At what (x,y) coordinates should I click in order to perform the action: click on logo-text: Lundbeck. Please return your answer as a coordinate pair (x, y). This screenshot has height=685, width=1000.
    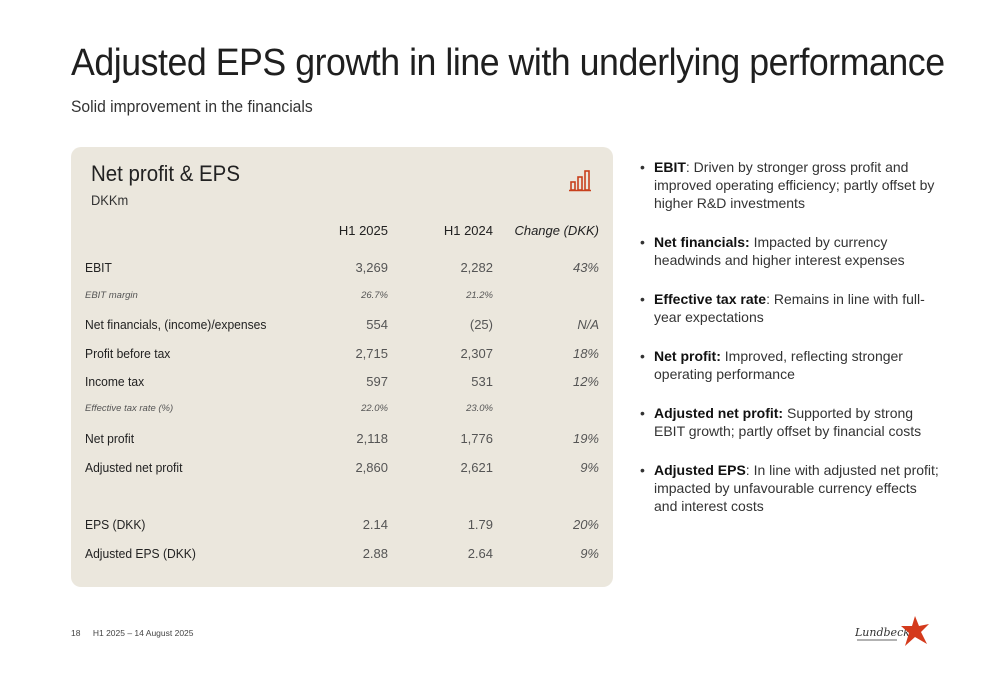
    Looking at the image, I should click on (882, 632).